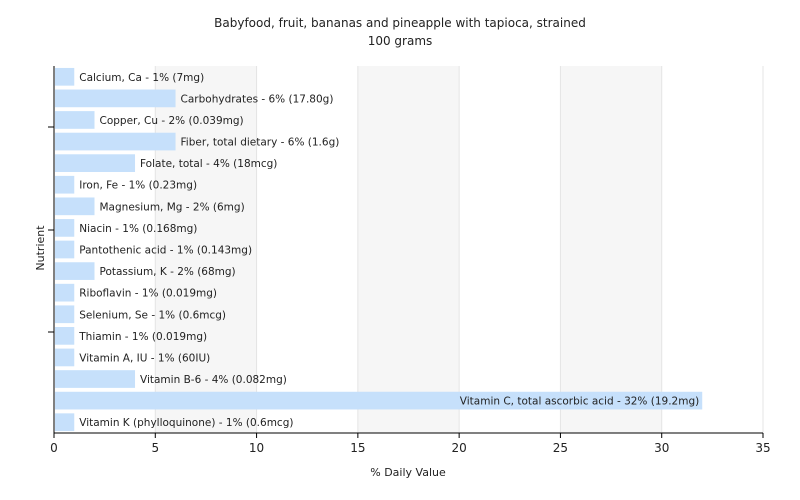 This screenshot has height=500, width=800. I want to click on x-tick-label: 30, so click(661, 448).